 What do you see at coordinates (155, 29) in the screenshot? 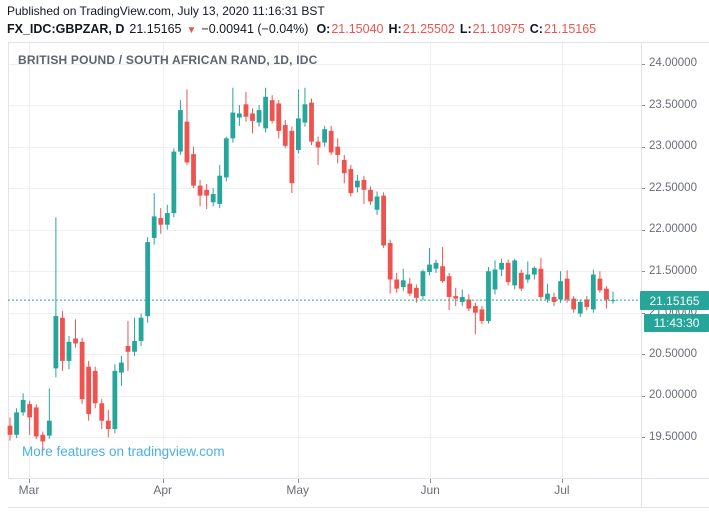
I see `last-price: 21.15165` at bounding box center [155, 29].